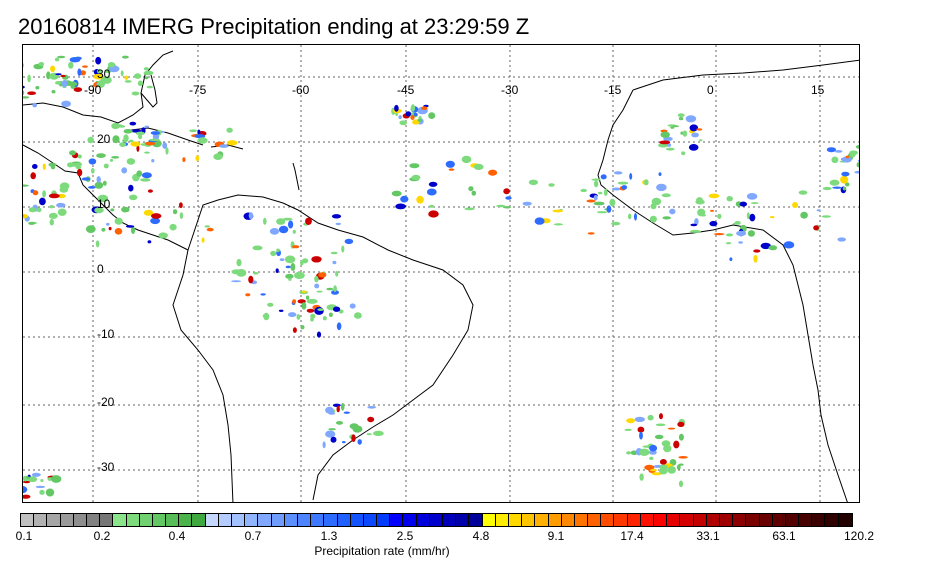 Image resolution: width=944 pixels, height=571 pixels. I want to click on longitude-label: -60, so click(301, 90).